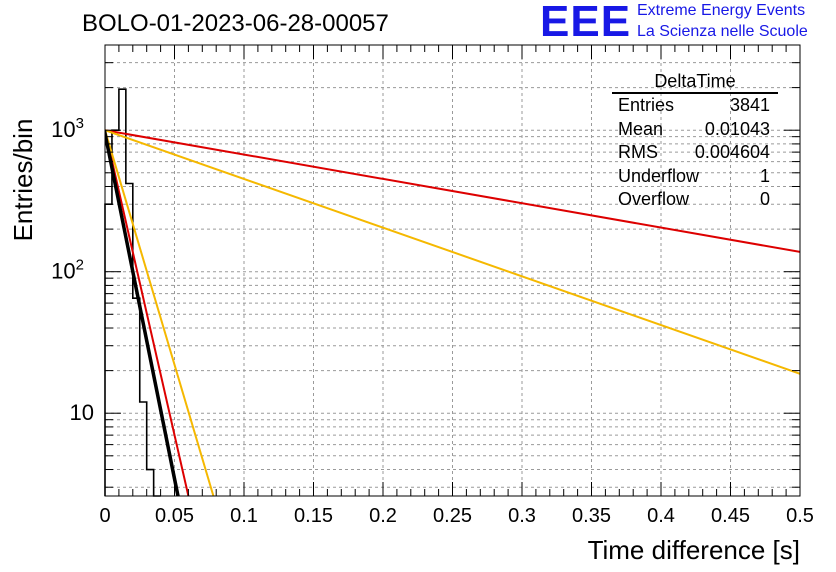 Image resolution: width=836 pixels, height=572 pixels. What do you see at coordinates (764, 199) in the screenshot?
I see `stats-value: 0` at bounding box center [764, 199].